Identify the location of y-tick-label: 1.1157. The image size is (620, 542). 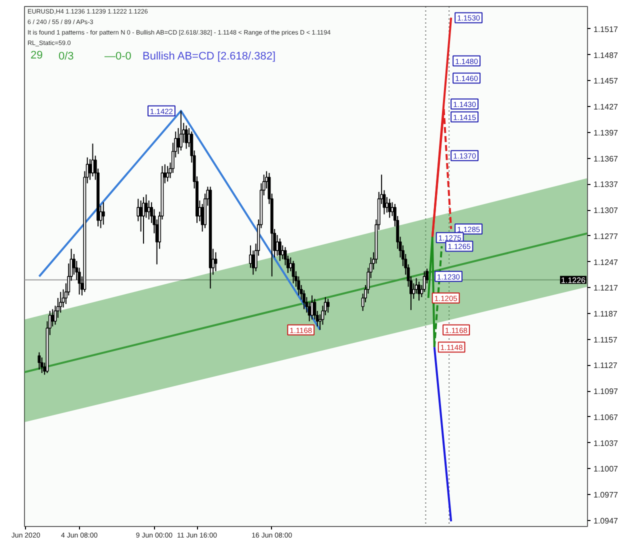
(606, 339).